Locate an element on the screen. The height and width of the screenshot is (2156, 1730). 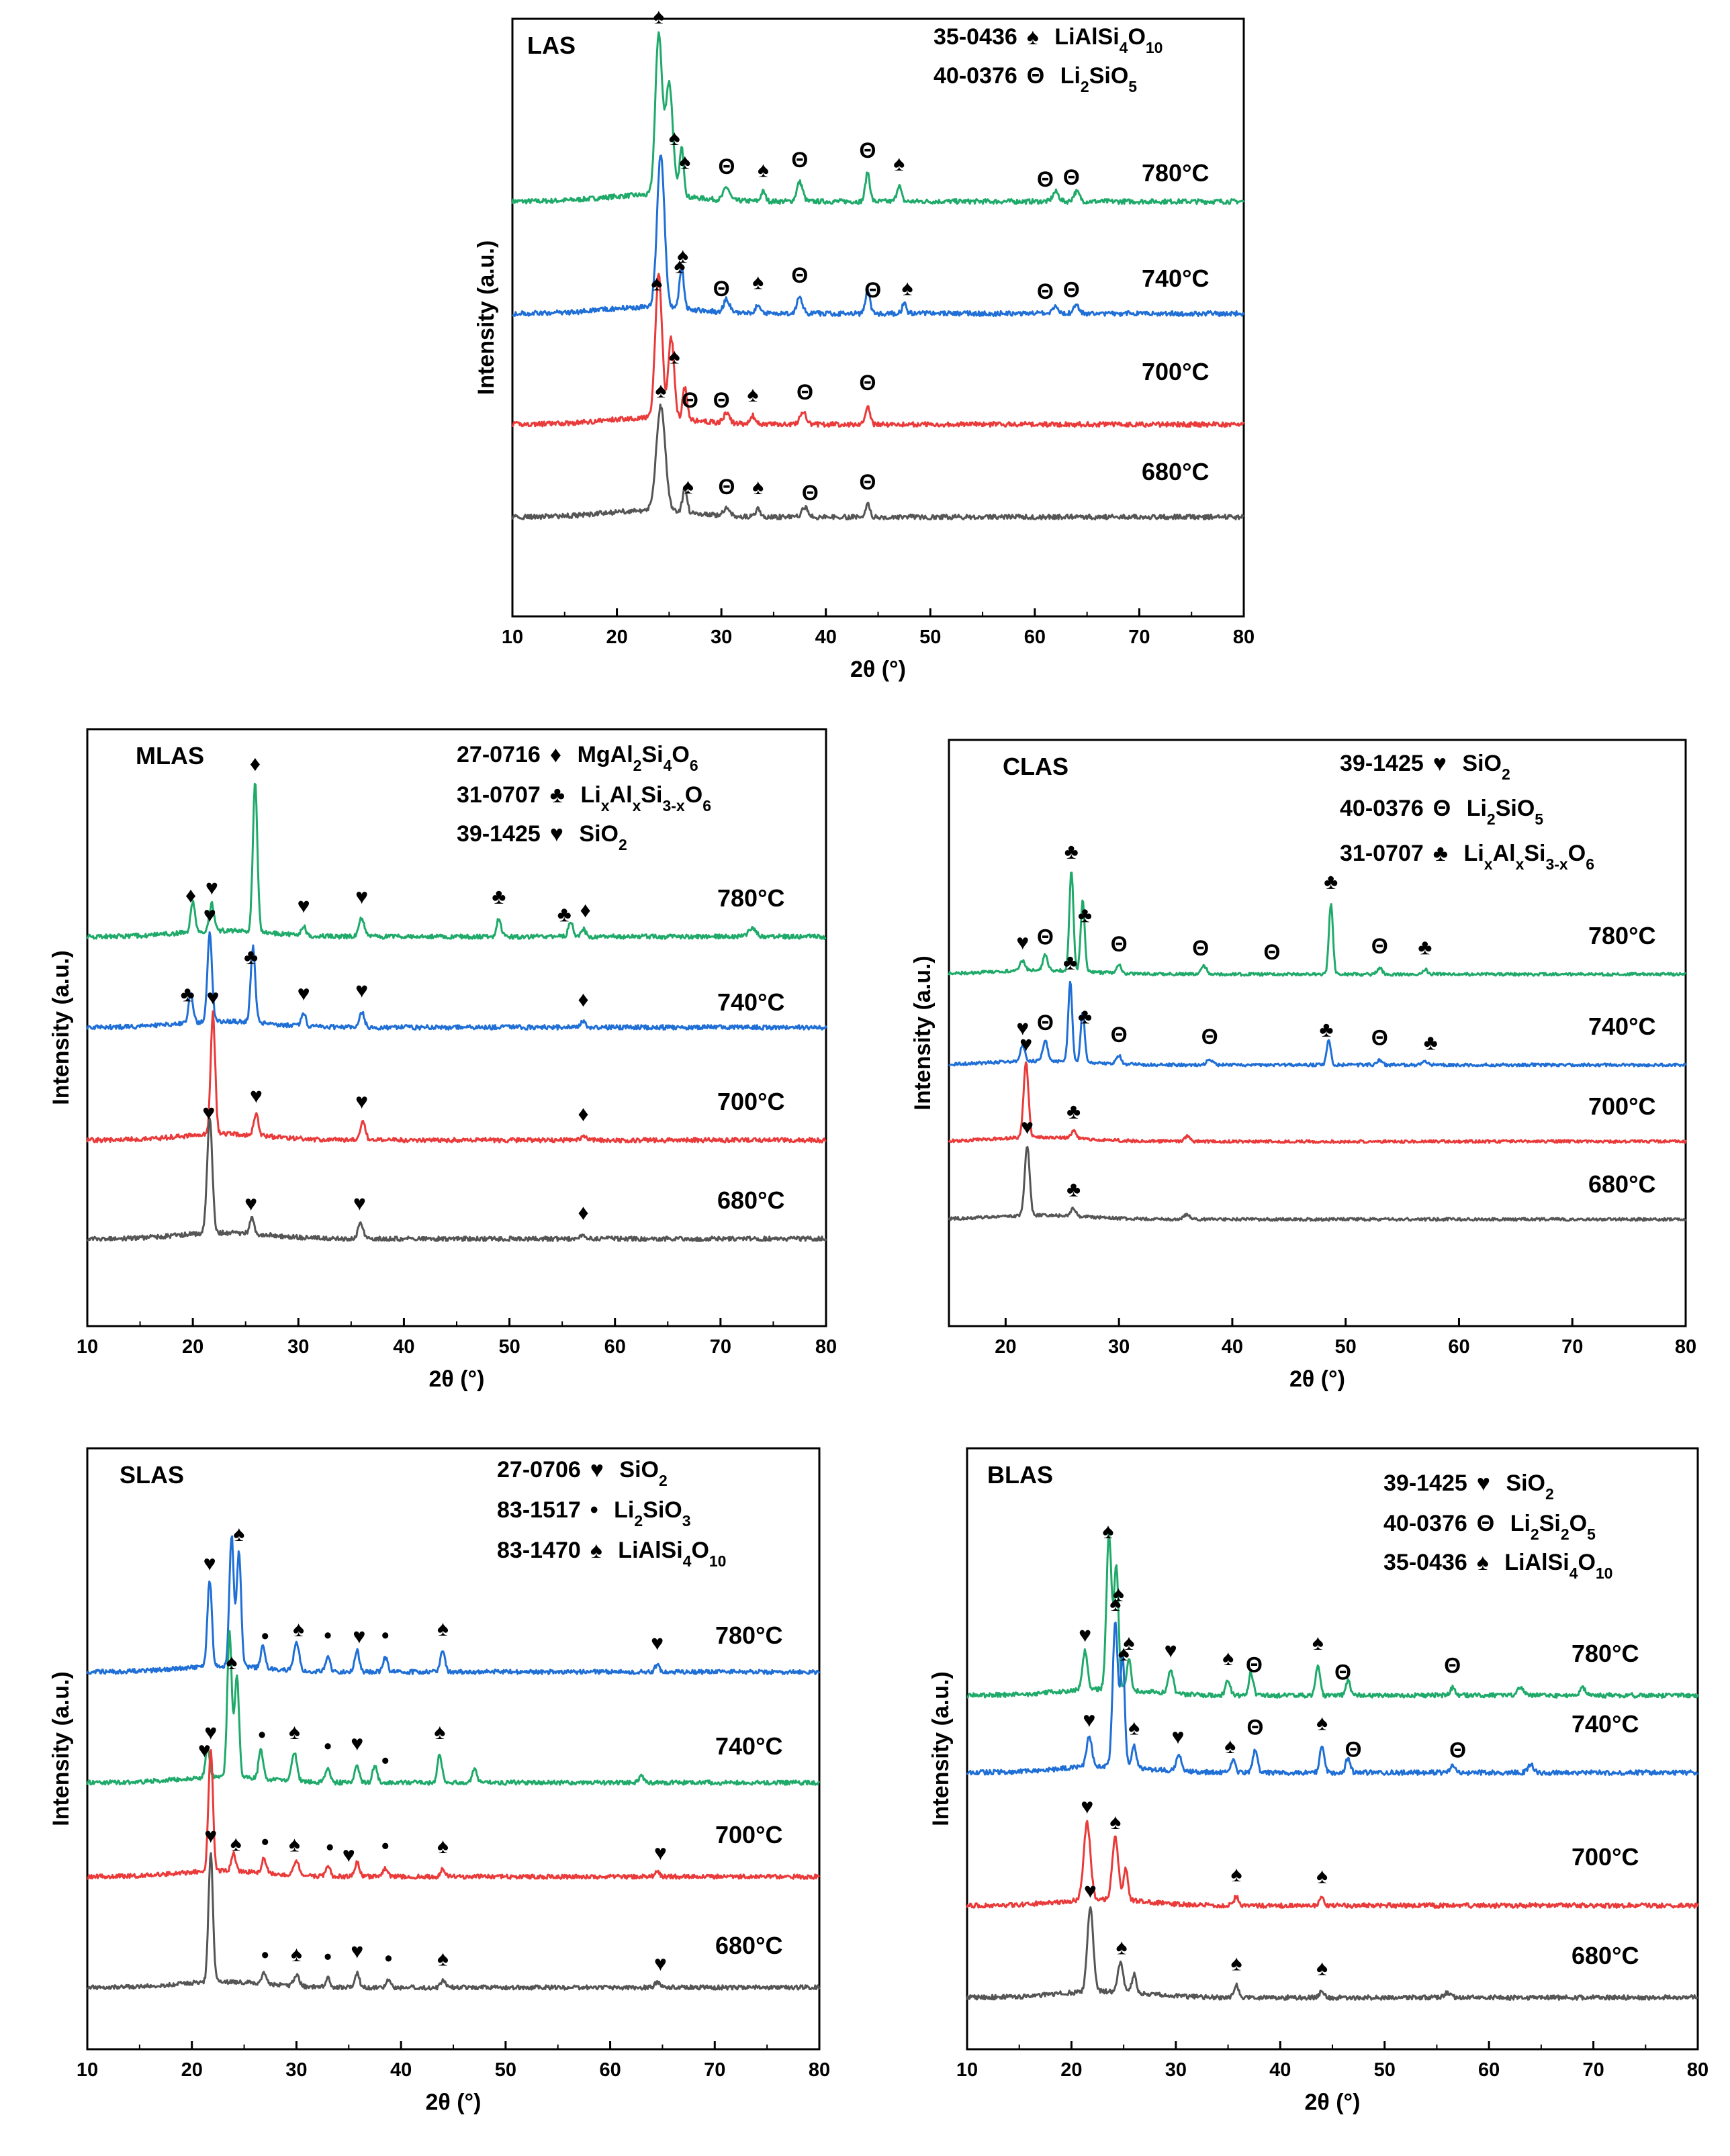
series-line-780c is located at coordinates (1317, 925).